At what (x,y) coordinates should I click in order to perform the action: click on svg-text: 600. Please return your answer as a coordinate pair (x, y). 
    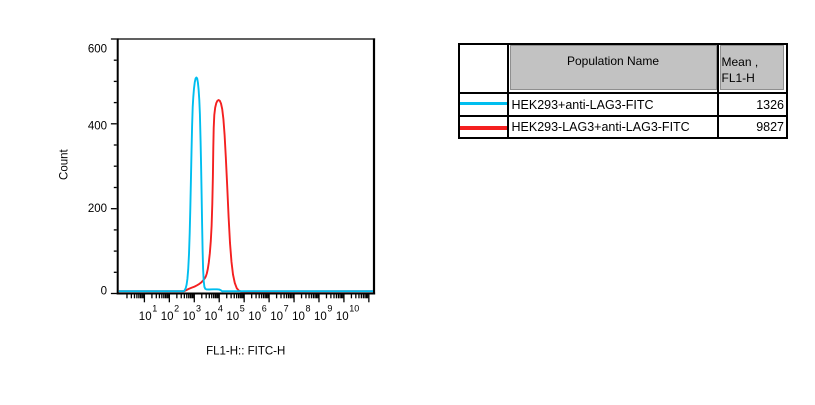
    Looking at the image, I should click on (97, 50).